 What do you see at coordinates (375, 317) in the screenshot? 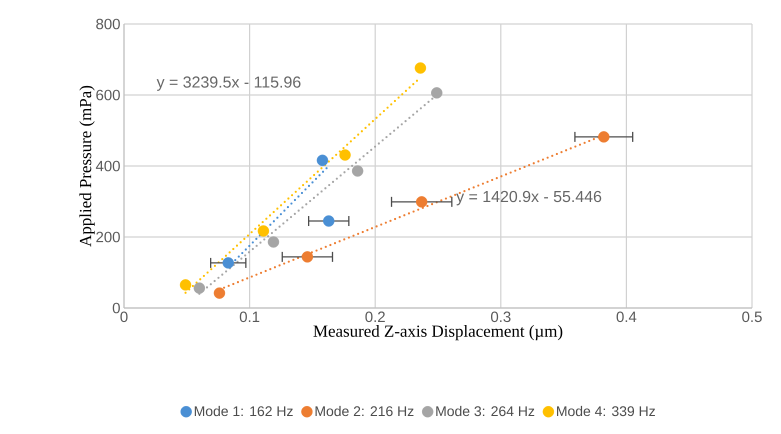
I see `x-tick-label: 0.2` at bounding box center [375, 317].